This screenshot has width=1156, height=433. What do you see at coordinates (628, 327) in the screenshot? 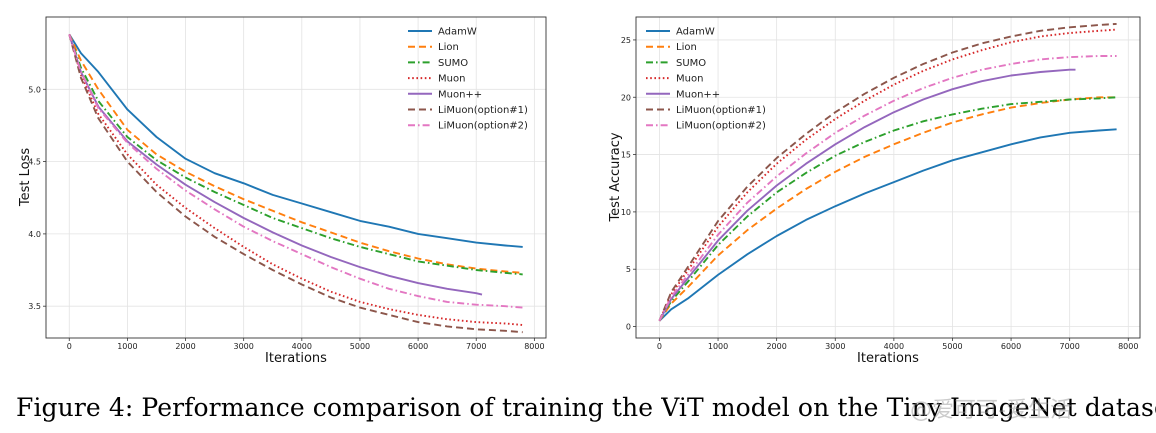
I see `y-tick-label: 0` at bounding box center [628, 327].